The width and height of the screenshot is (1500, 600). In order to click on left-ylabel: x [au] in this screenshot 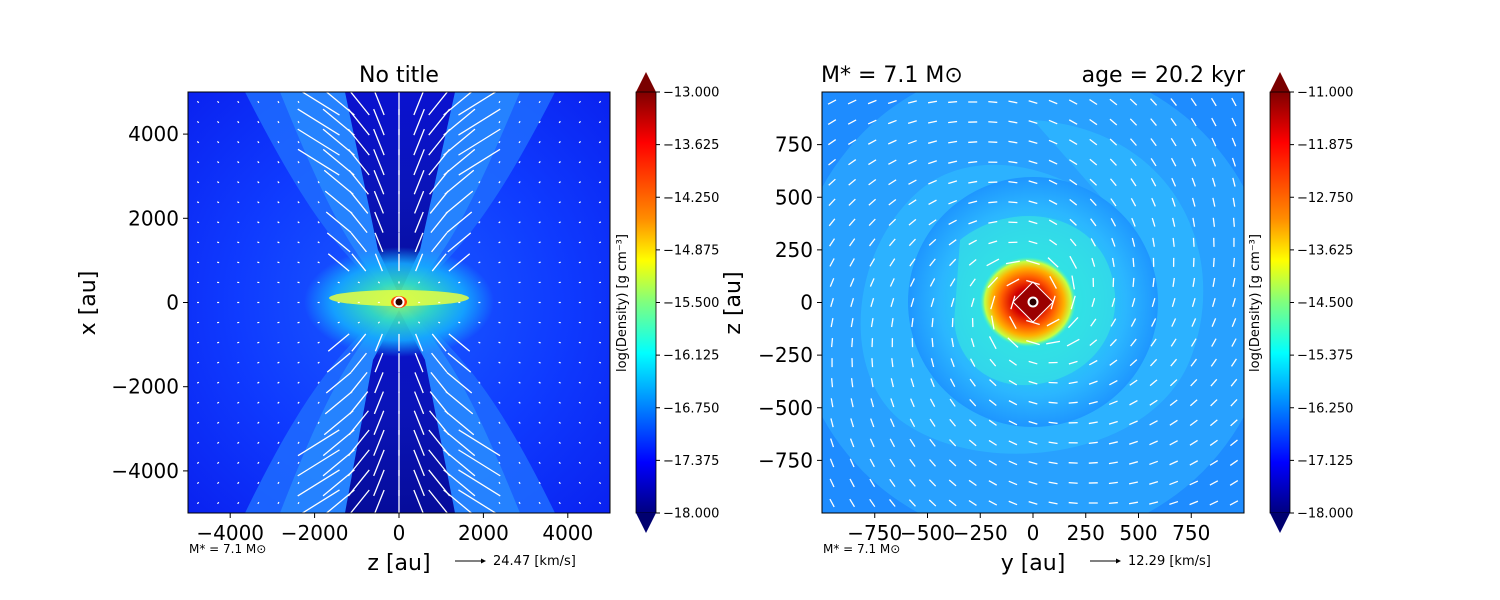, I will do `click(88, 303)`.